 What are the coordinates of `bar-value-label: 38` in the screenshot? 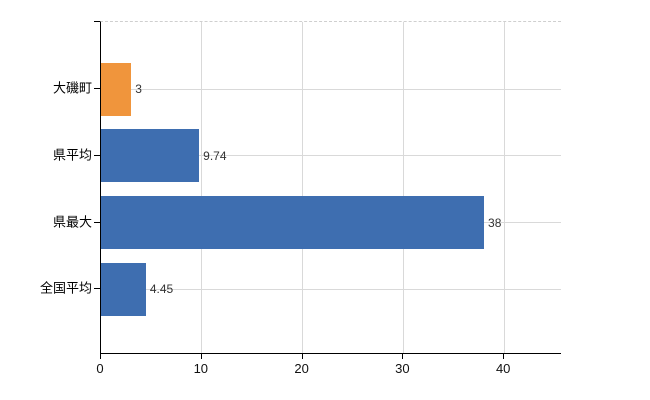 It's located at (495, 222).